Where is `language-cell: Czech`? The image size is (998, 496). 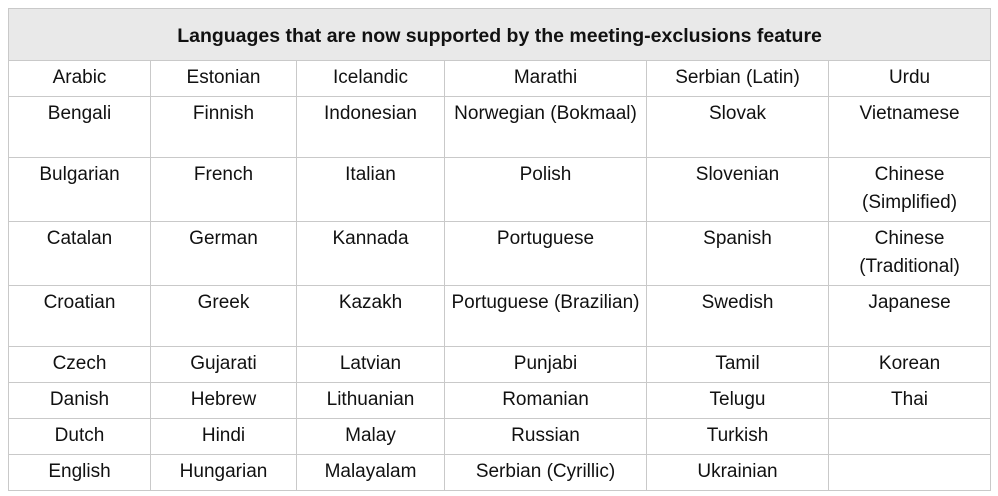
language-cell: Czech is located at coordinates (79, 364).